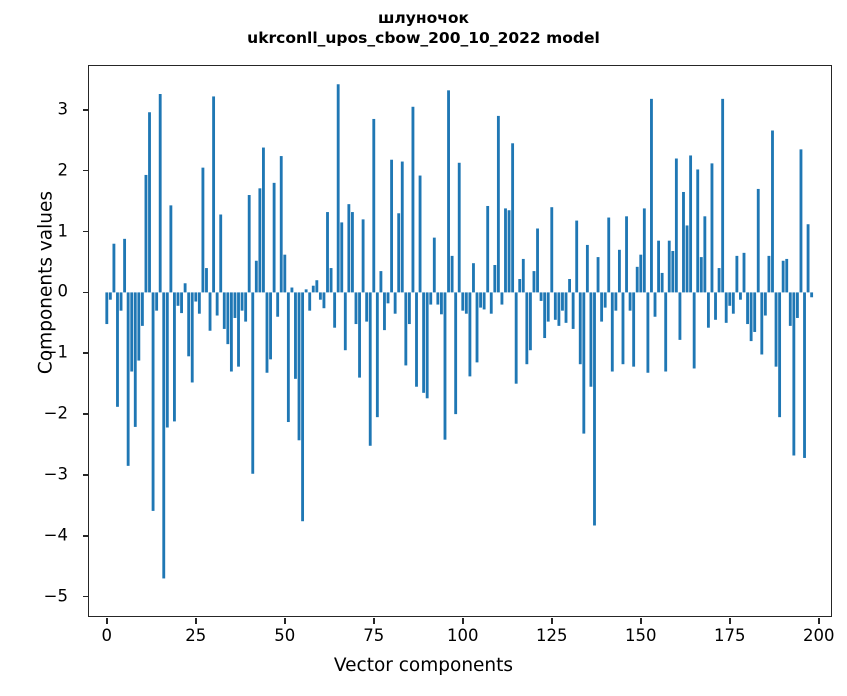 This screenshot has width=847, height=696. What do you see at coordinates (423, 18) in the screenshot?
I see `chart-title-line-1: шлуночок` at bounding box center [423, 18].